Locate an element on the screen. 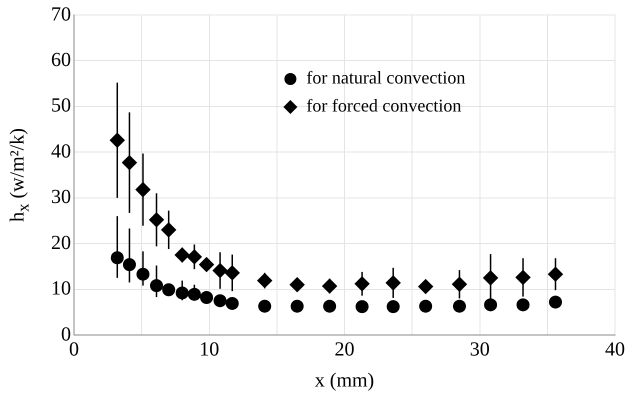 This screenshot has height=405, width=628. legend-label: for forced convection is located at coordinates (384, 106).